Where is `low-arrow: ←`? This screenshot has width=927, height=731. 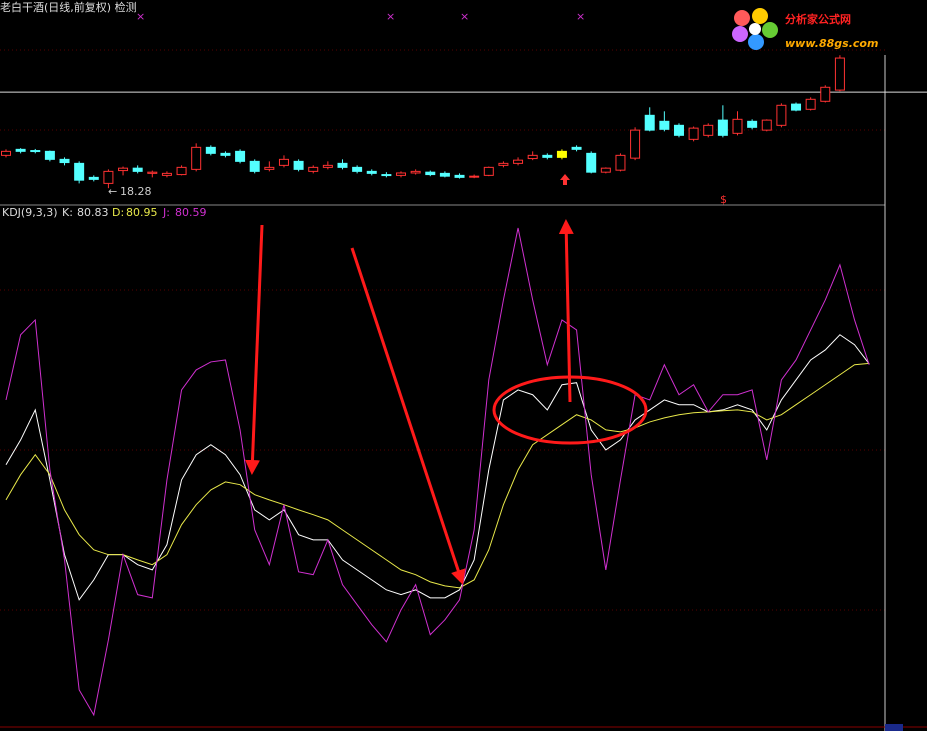 low-arrow: ← is located at coordinates (112, 191).